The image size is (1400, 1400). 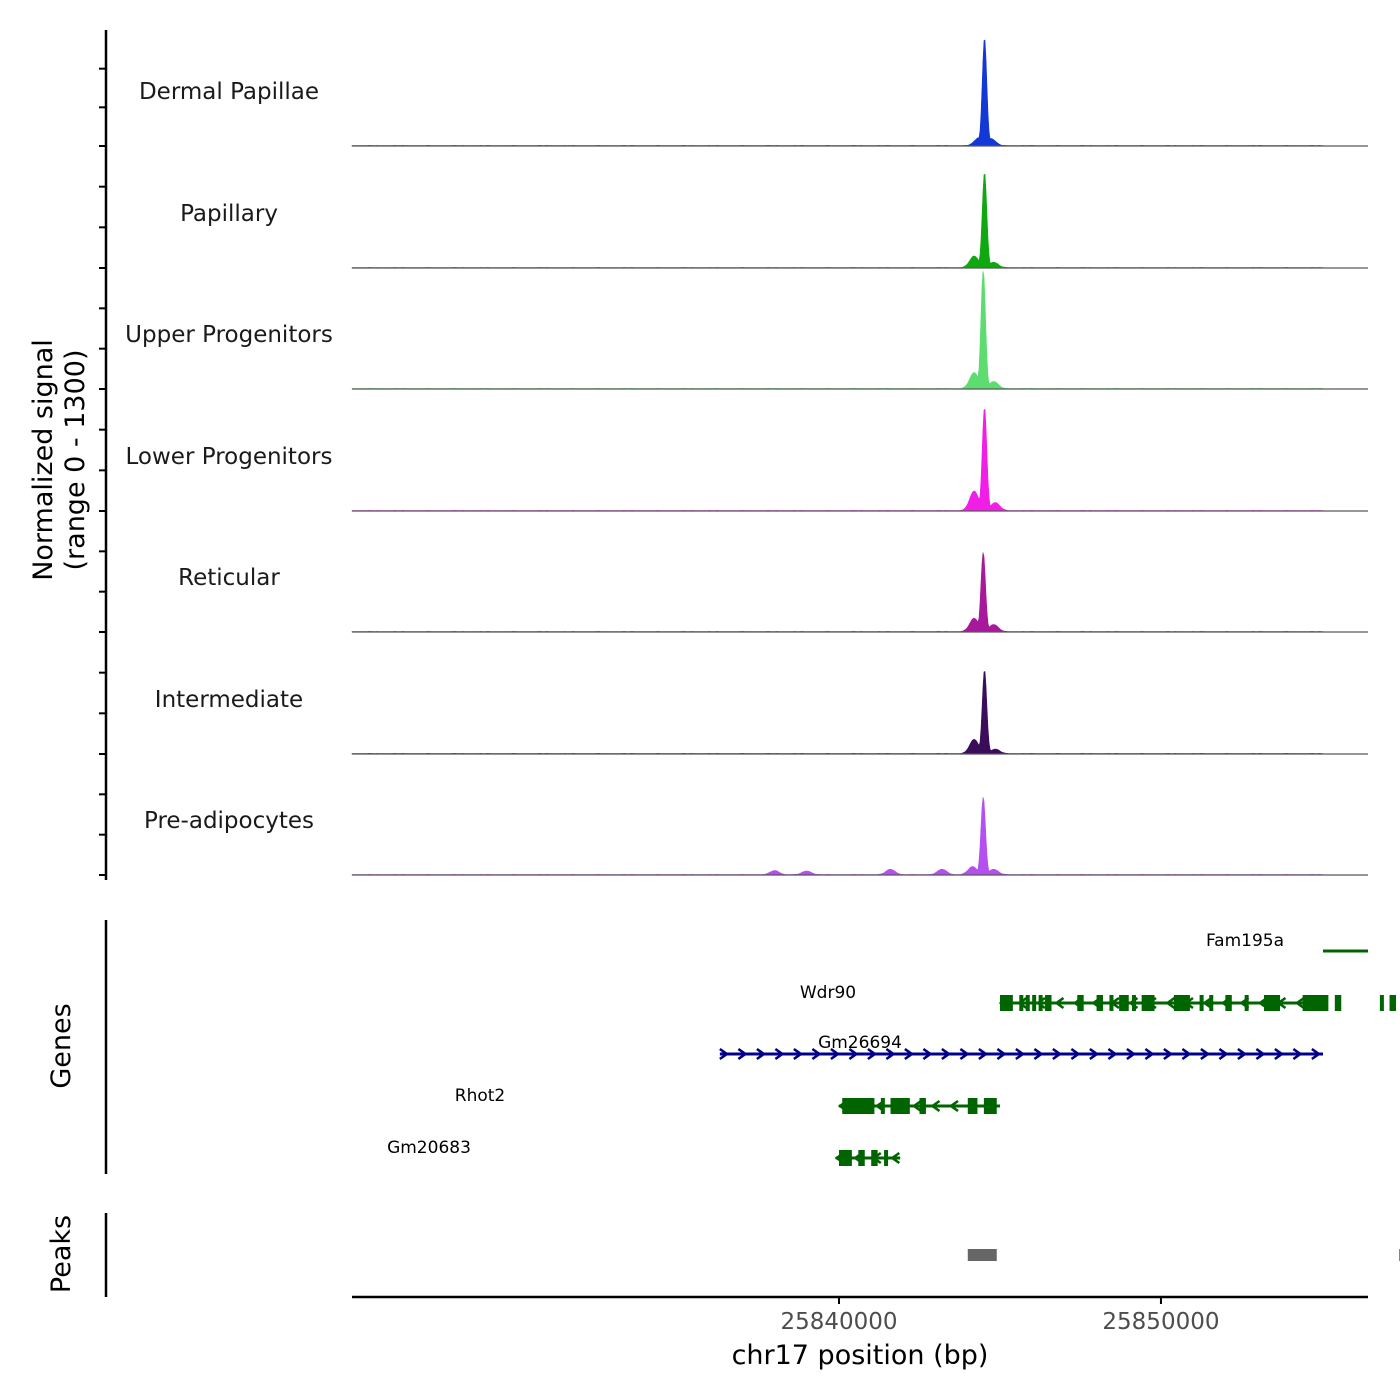 I want to click on coverage-track: Upper Progenitors, so click(x=746, y=330).